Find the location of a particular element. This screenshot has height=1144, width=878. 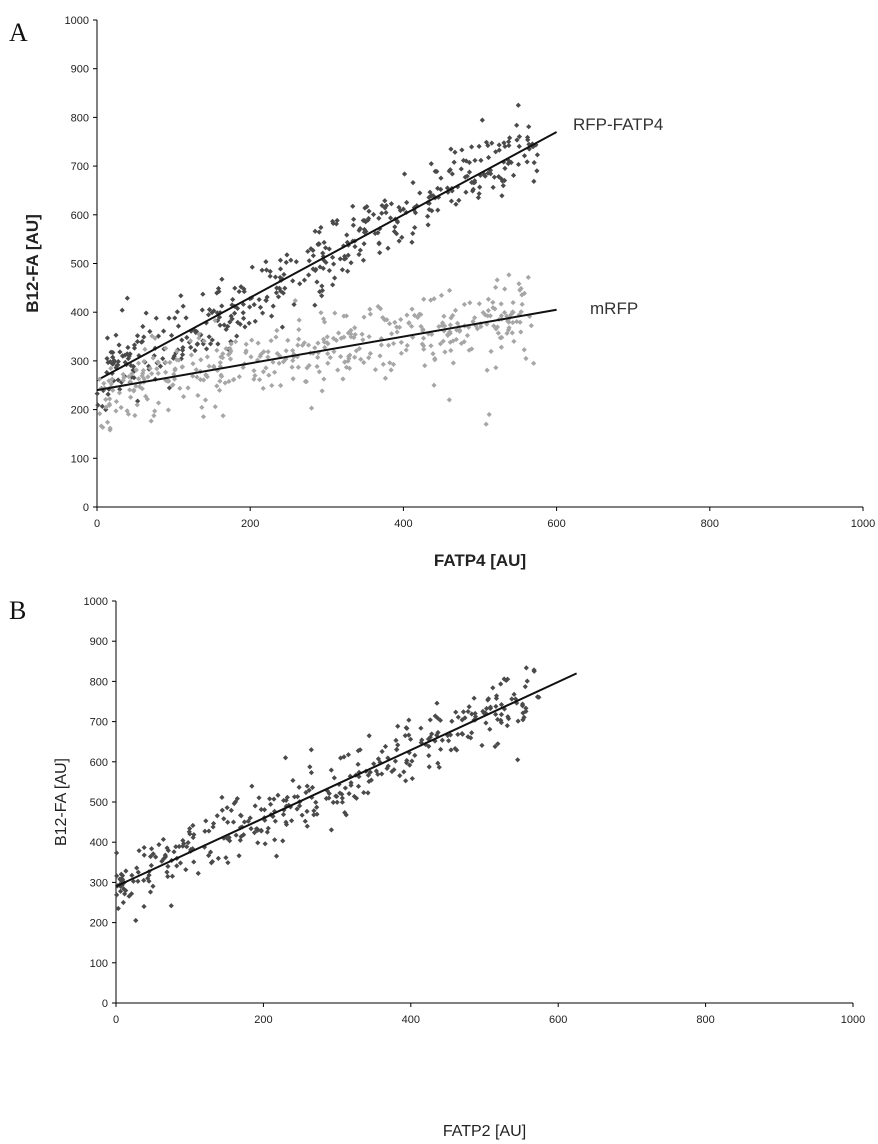

y-tick-label: 900 is located at coordinates (80, 70).